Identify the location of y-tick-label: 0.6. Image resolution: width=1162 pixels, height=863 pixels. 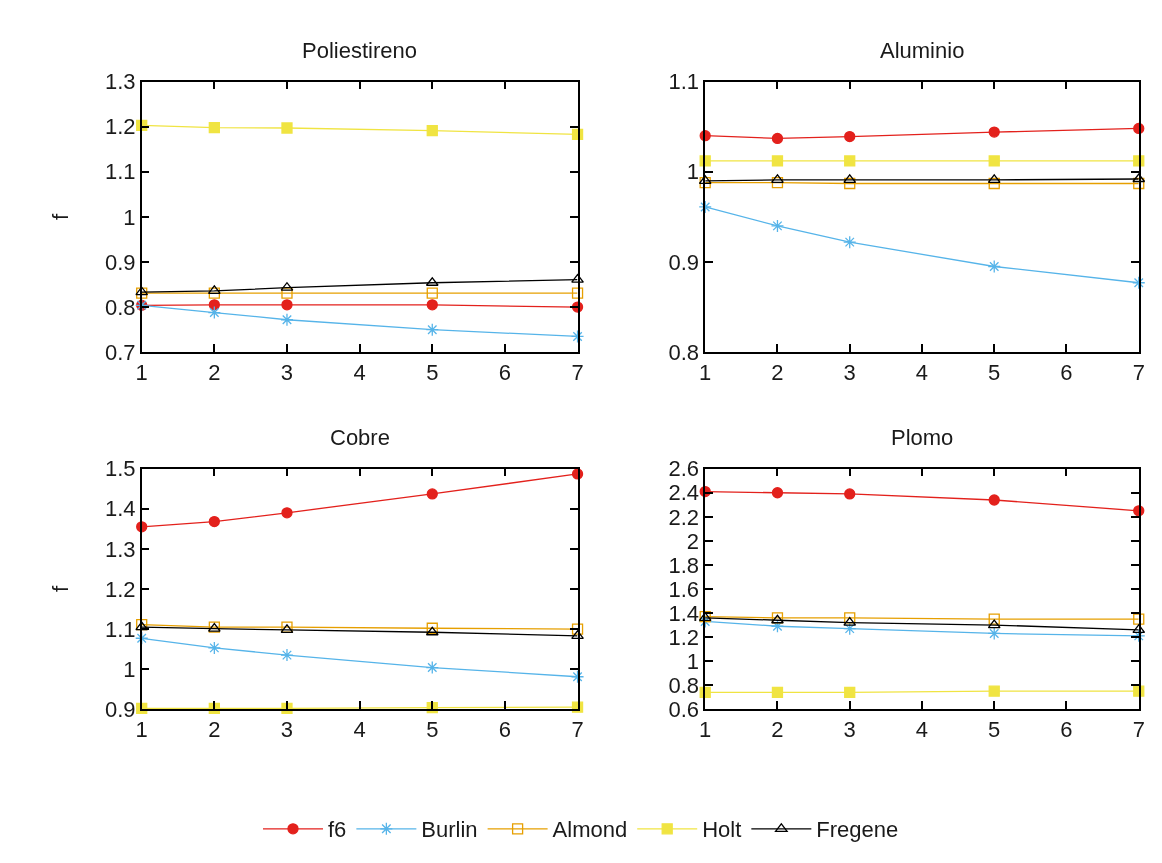
(684, 709).